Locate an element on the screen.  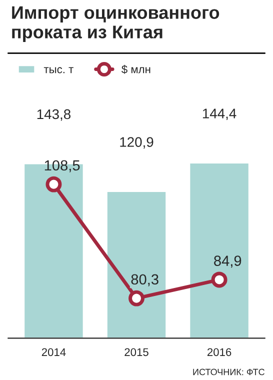
data-label: 108,5 is located at coordinates (62, 166).